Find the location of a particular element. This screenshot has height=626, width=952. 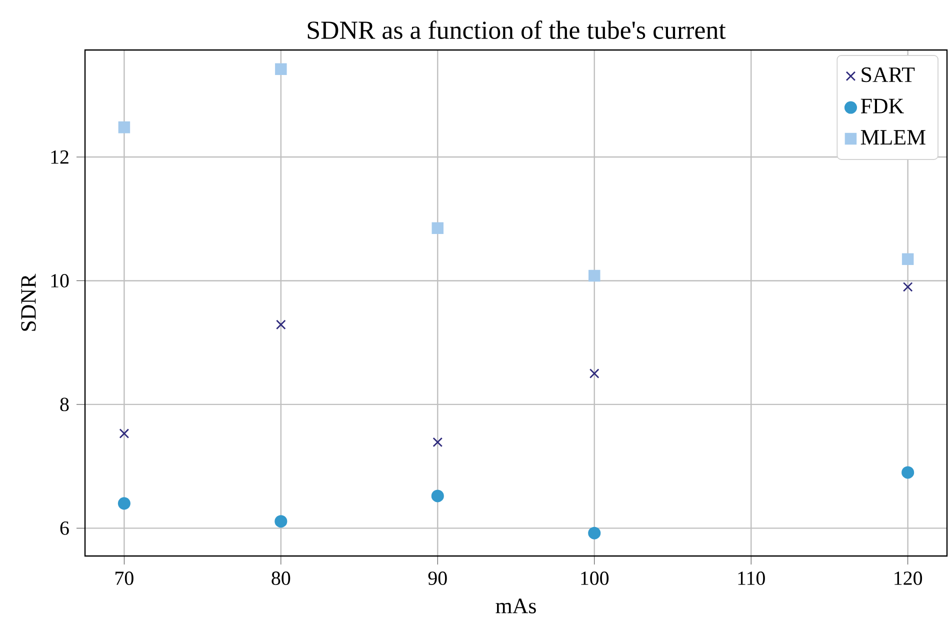

x-tick-label: 70 is located at coordinates (125, 578).